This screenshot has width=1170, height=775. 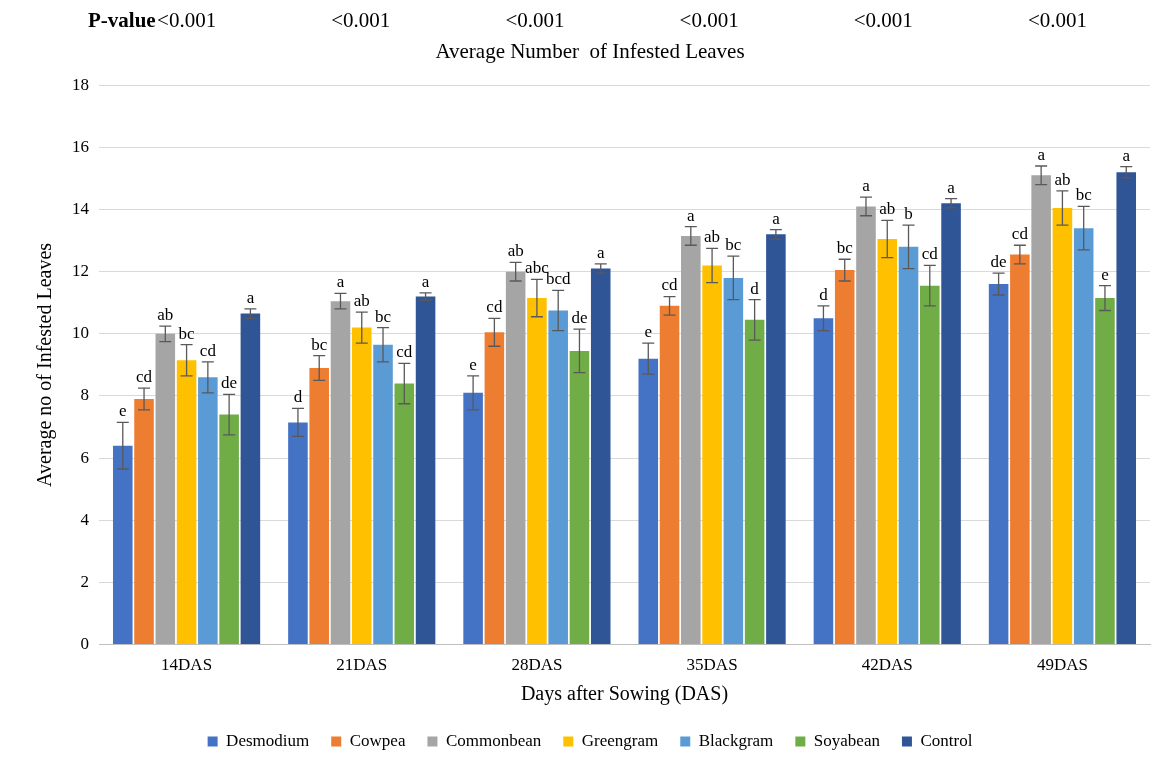 I want to click on x-tick-label: 28DAS, so click(x=537, y=665).